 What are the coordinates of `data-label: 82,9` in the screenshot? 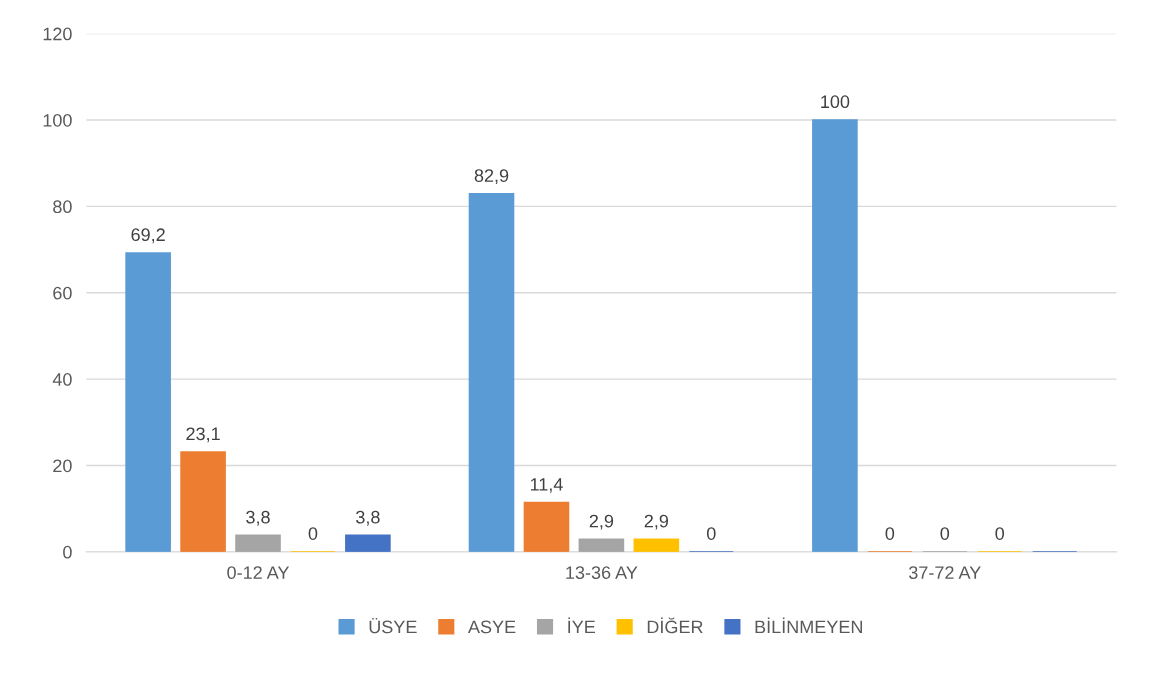 It's located at (491, 177).